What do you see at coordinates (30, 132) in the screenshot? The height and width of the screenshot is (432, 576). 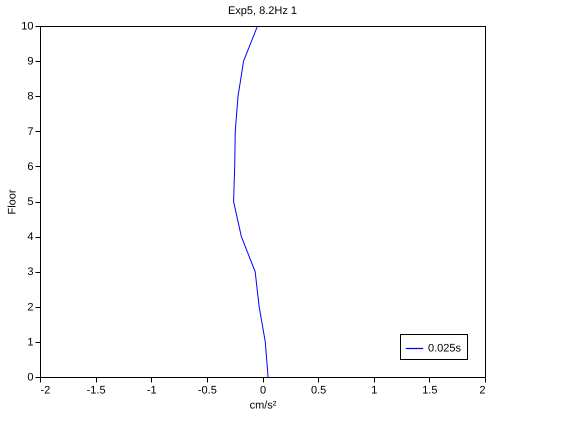 I see `y-tick-label: 7` at bounding box center [30, 132].